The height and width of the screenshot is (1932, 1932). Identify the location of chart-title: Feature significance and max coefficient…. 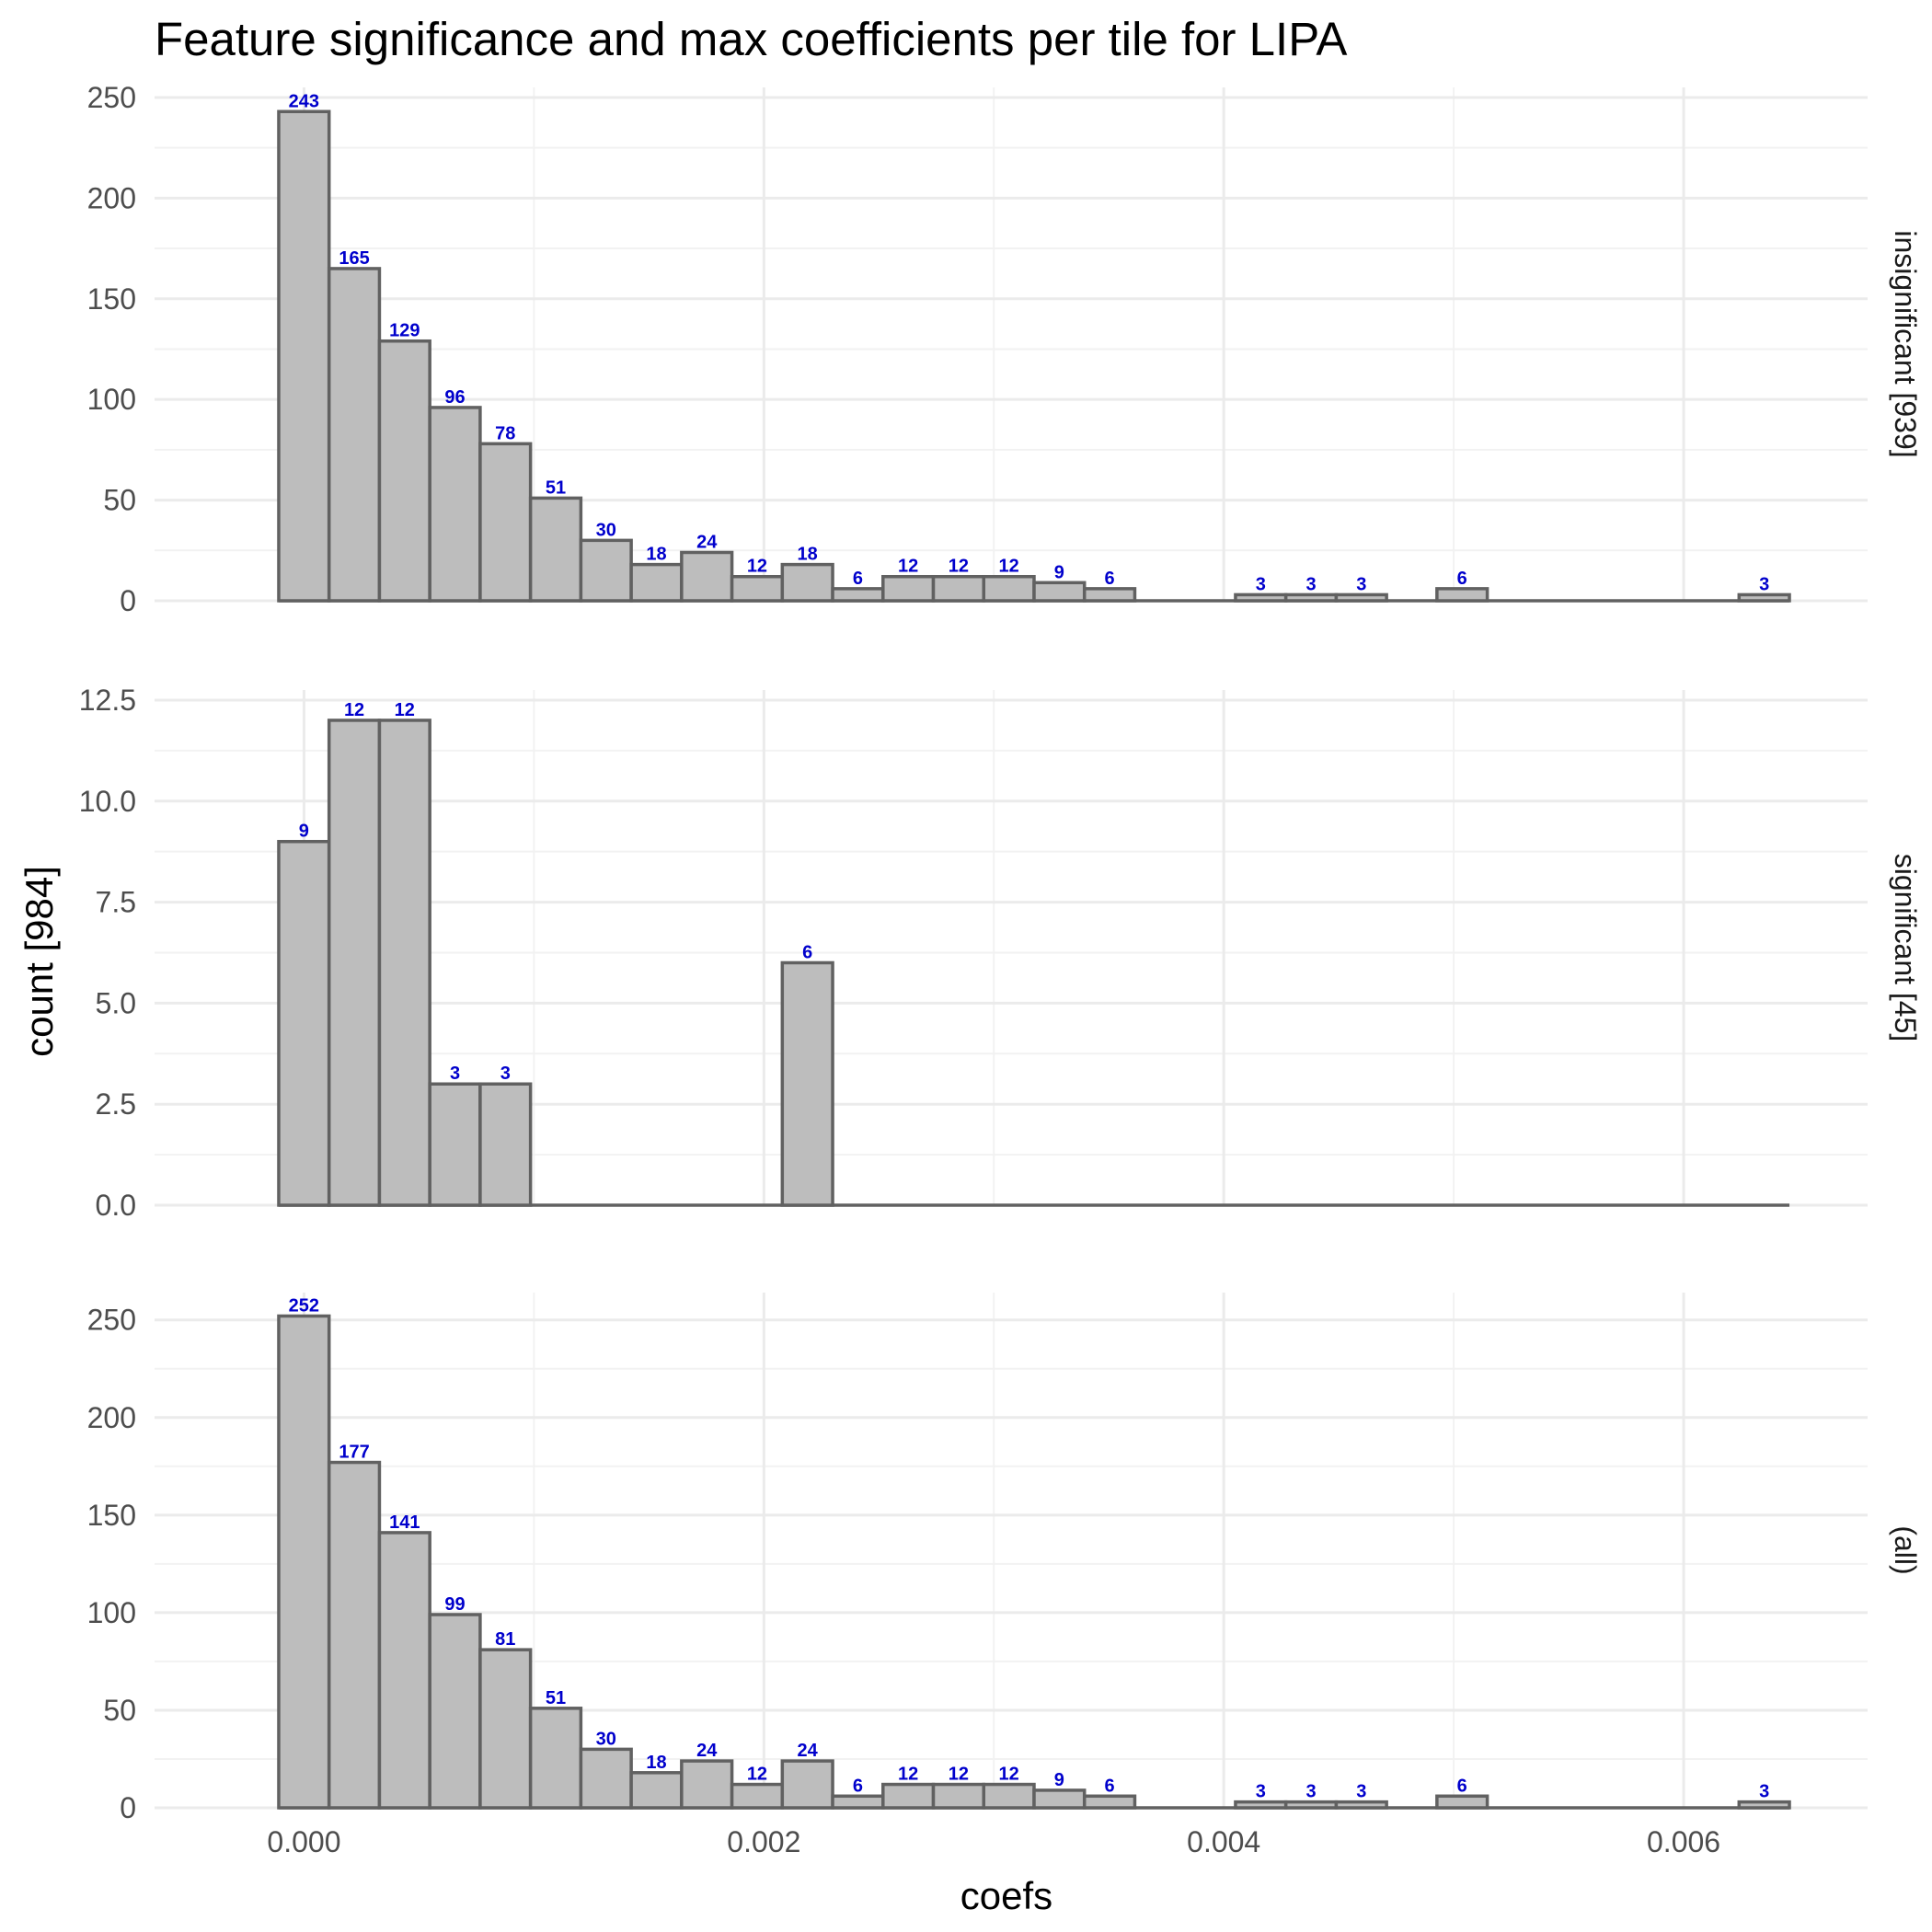
(751, 39).